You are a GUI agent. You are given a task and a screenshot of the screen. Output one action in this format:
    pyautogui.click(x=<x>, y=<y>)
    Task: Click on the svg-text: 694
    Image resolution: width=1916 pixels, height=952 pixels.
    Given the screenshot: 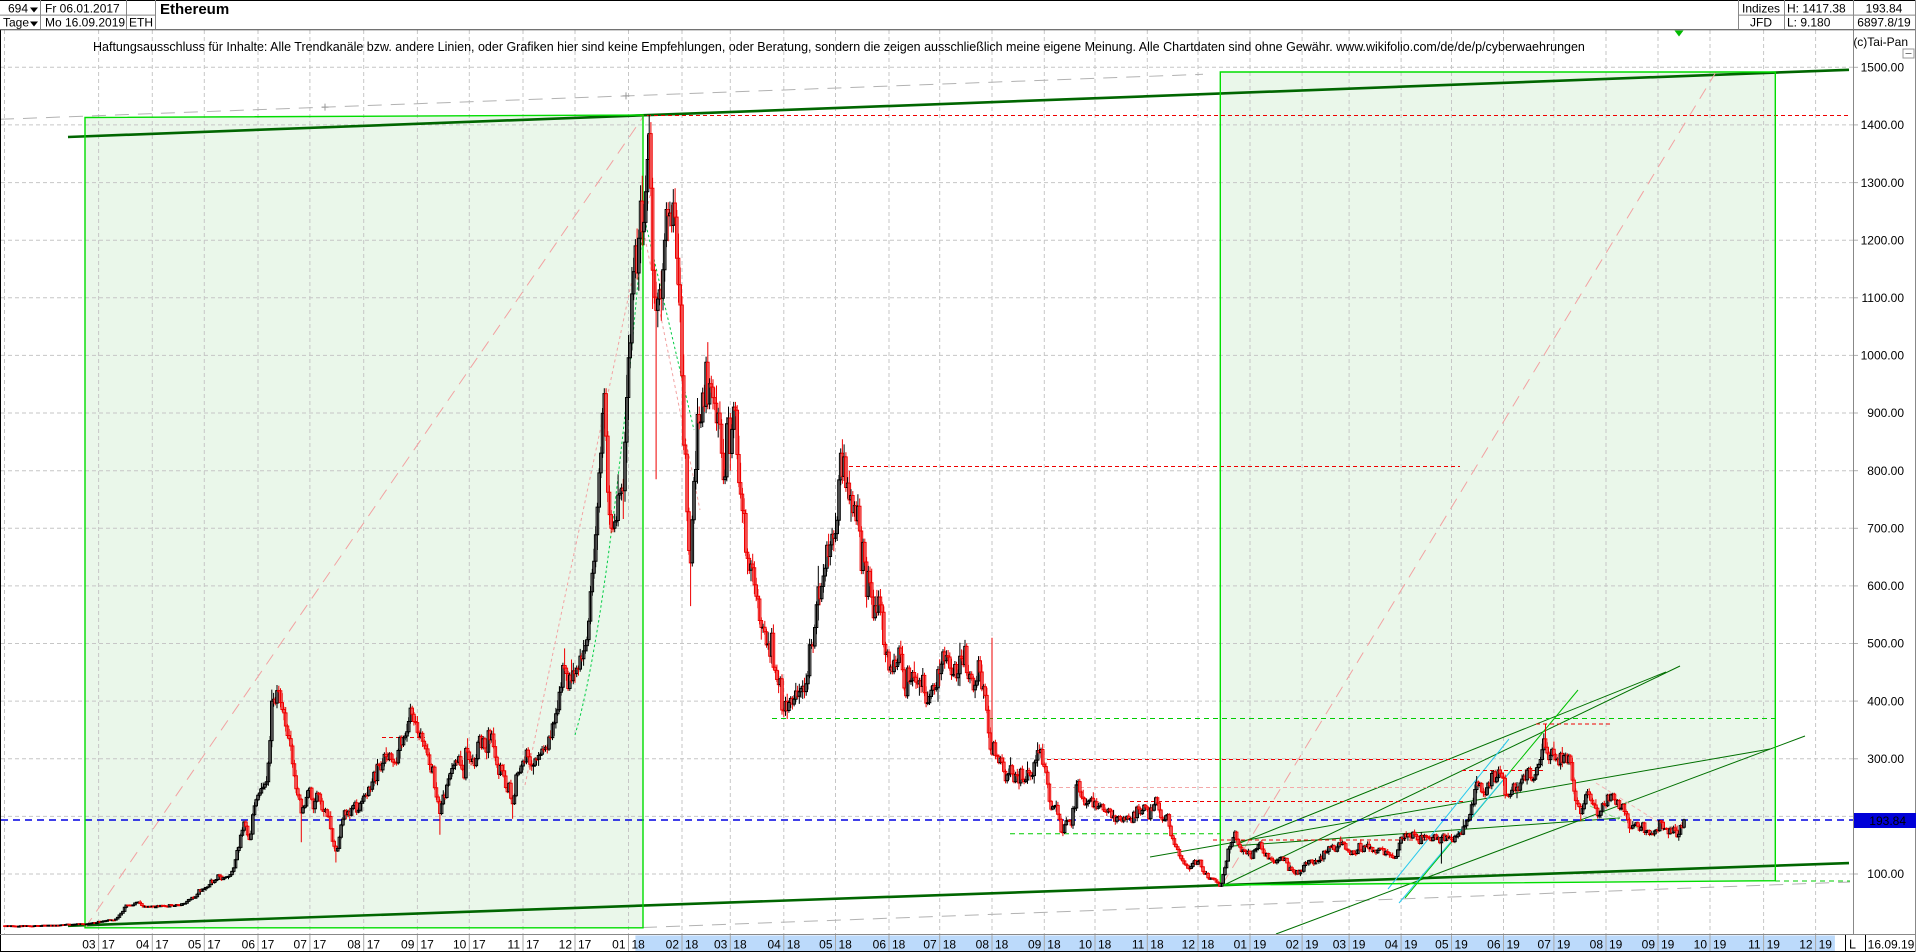 What is the action you would take?
    pyautogui.click(x=18, y=9)
    